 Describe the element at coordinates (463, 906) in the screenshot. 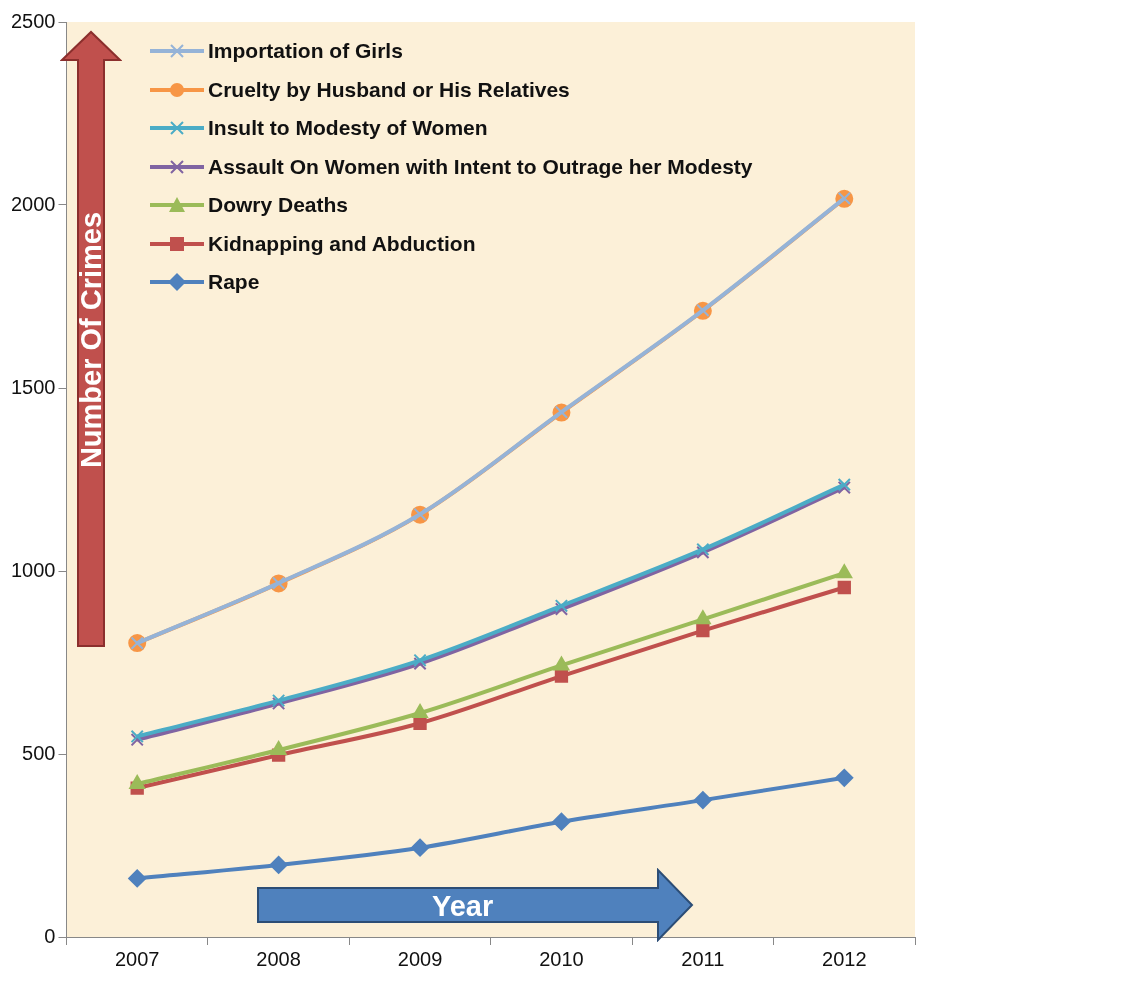

I see `x-axis-title: Year` at that location.